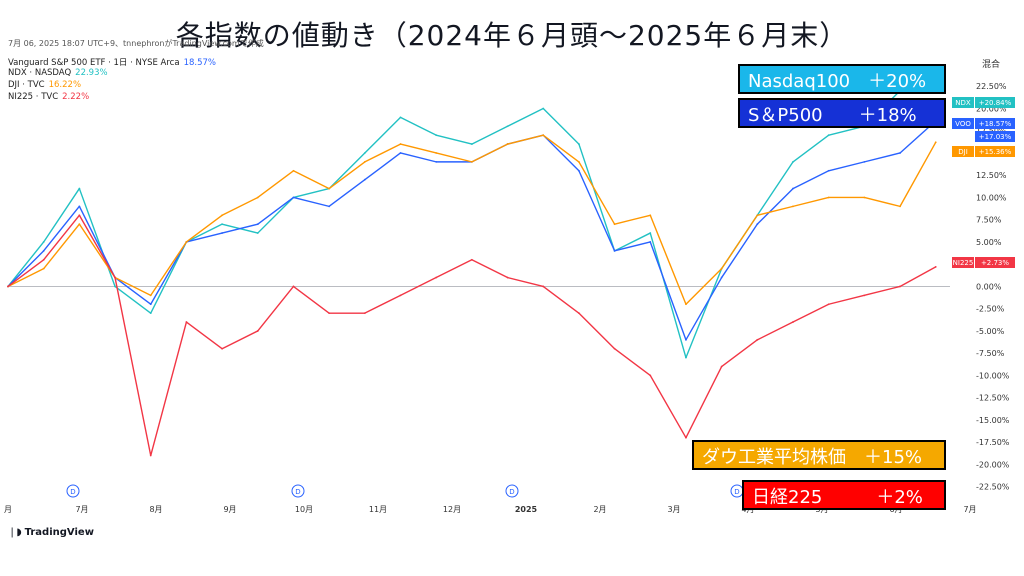 Image resolution: width=1024 pixels, height=576 pixels. What do you see at coordinates (993, 398) in the screenshot?
I see `y-tick-label: -12.50%` at bounding box center [993, 398].